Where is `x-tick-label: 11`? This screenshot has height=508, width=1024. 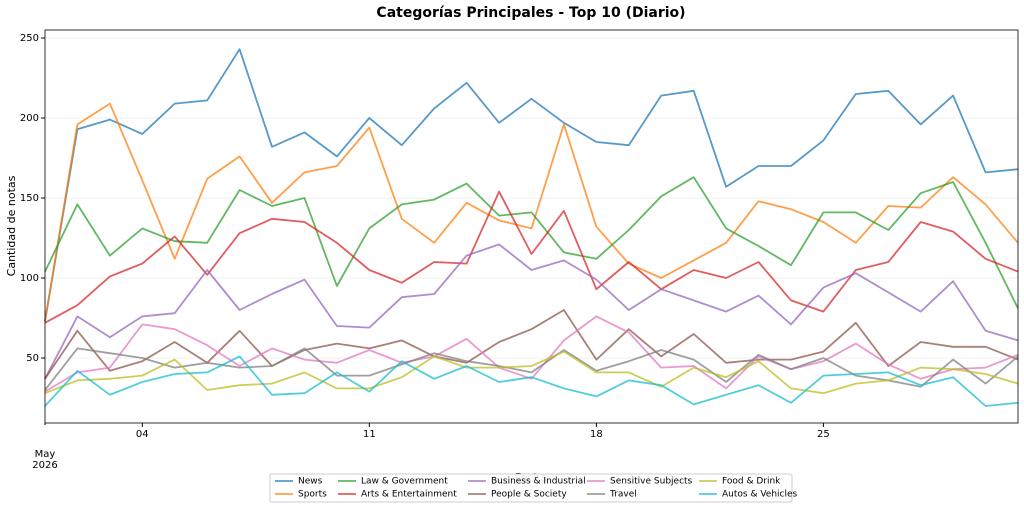 x-tick-label: 11 is located at coordinates (369, 434).